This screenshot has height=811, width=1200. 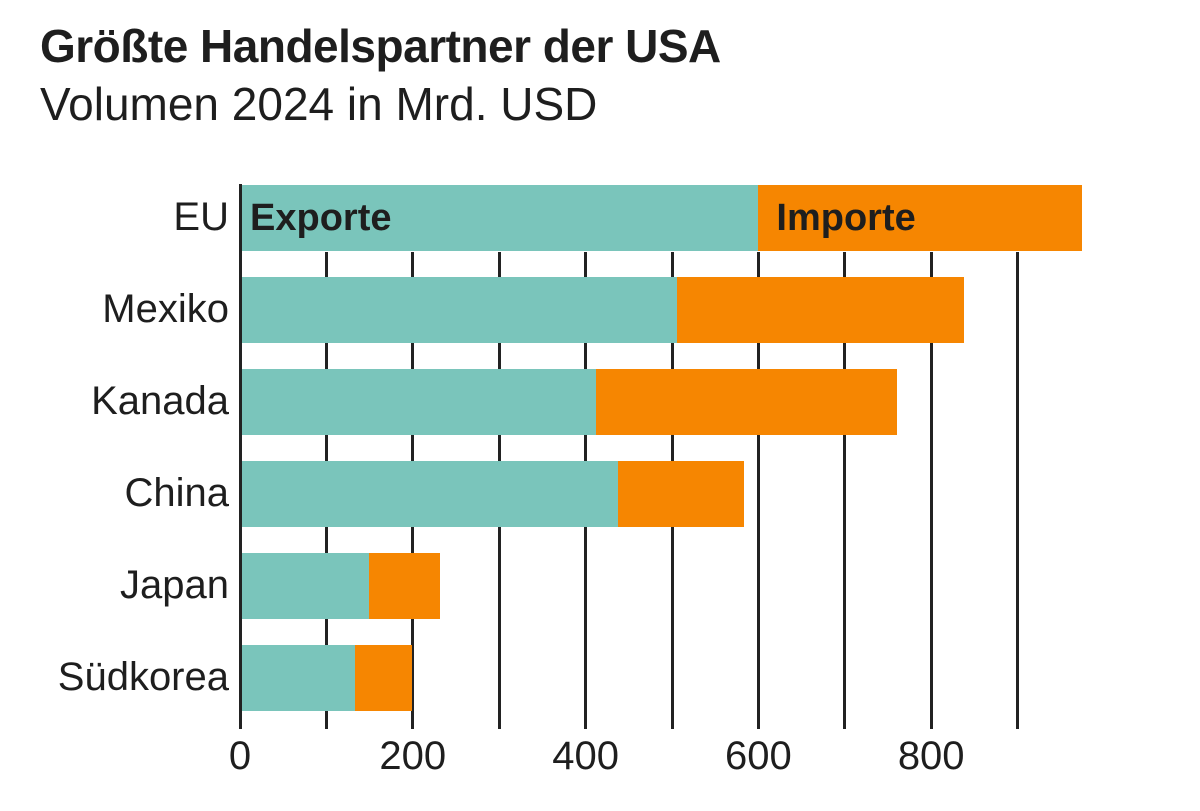 I want to click on x-tick-label: 800, so click(x=931, y=756).